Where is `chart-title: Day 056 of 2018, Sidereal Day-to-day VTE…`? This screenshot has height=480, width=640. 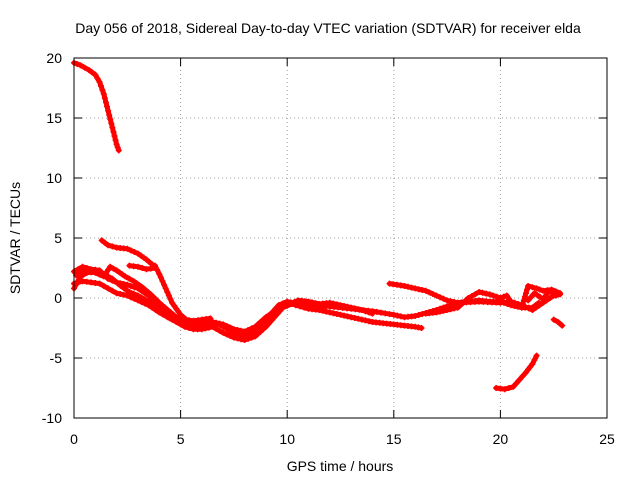
chart-title: Day 056 of 2018, Sidereal Day-to-day VTE… is located at coordinates (328, 28).